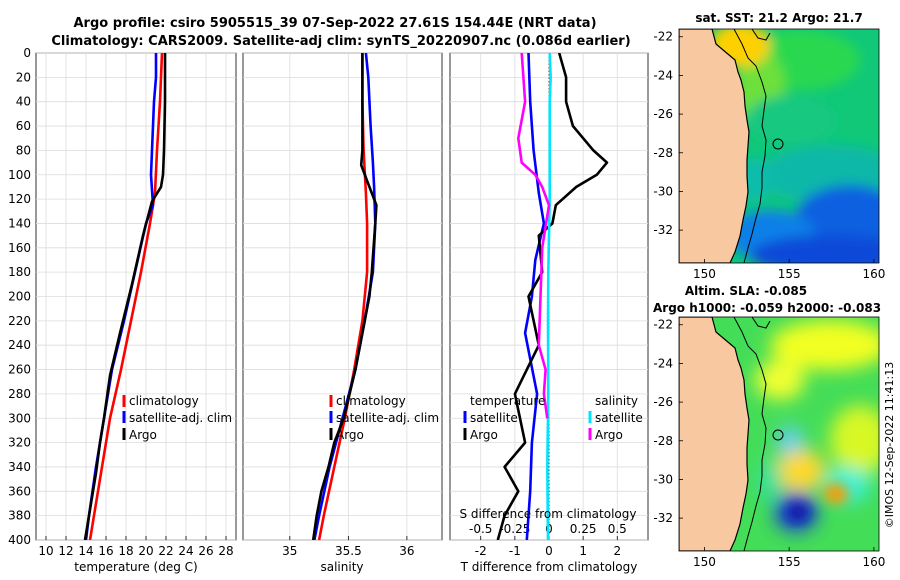 The height and width of the screenshot is (580, 900). What do you see at coordinates (484, 435) in the screenshot?
I see `legend-label-t-argo: Argo` at bounding box center [484, 435].